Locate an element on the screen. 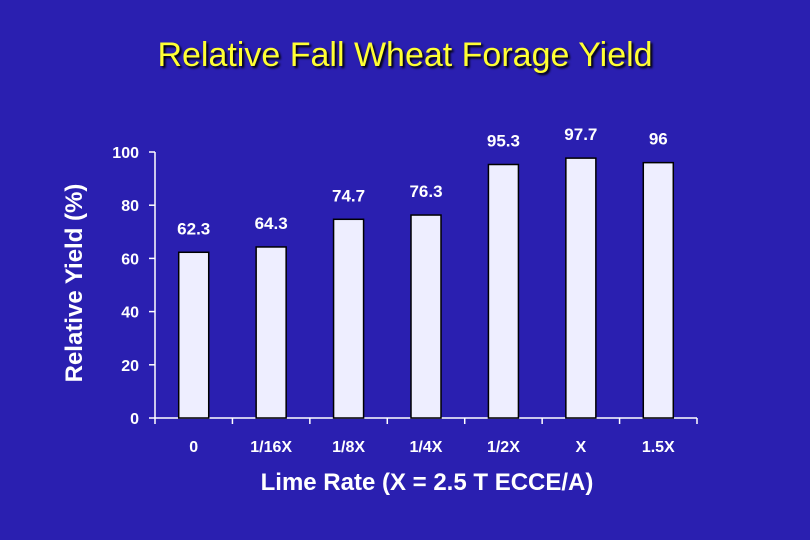 This screenshot has height=540, width=810. y-tick-label: 60 is located at coordinates (130, 259).